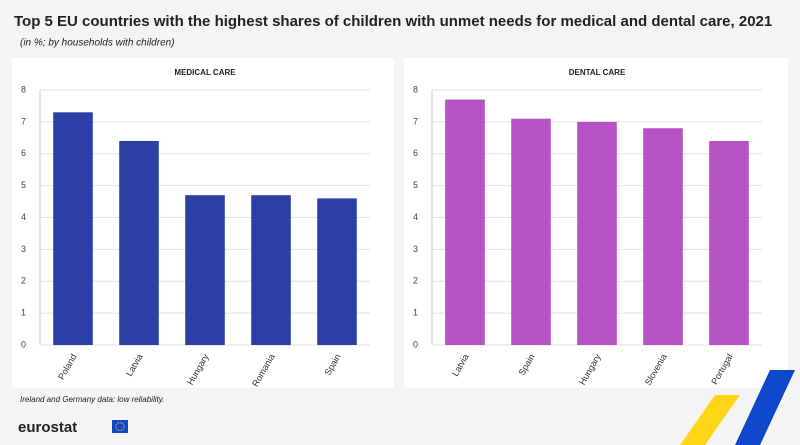 The width and height of the screenshot is (800, 445). I want to click on chart-title: DENTAL CARE, so click(597, 72).